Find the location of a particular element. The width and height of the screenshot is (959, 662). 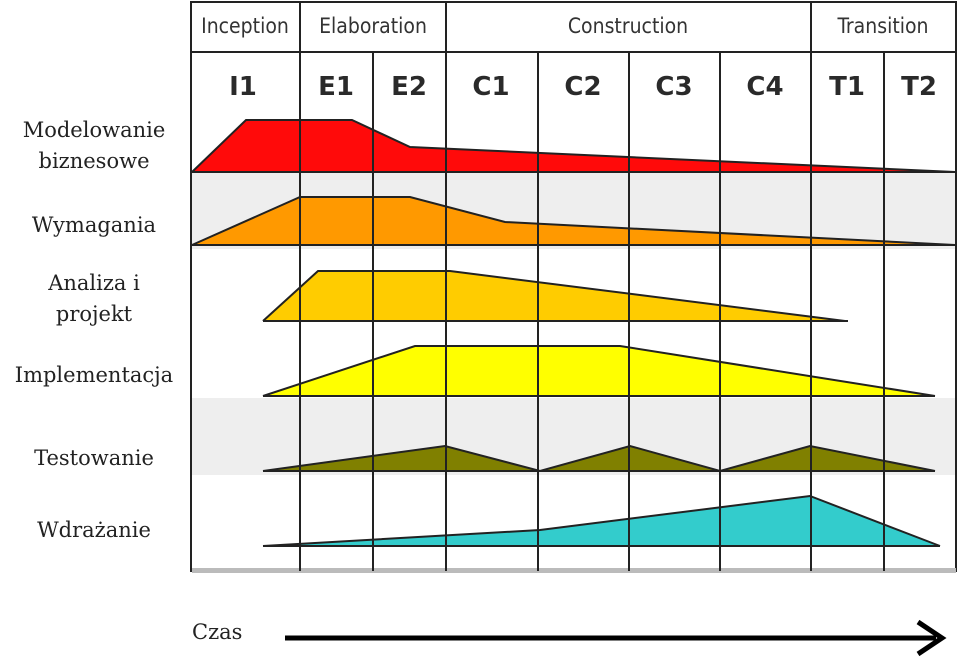

iteration-label: C2 is located at coordinates (582, 87).